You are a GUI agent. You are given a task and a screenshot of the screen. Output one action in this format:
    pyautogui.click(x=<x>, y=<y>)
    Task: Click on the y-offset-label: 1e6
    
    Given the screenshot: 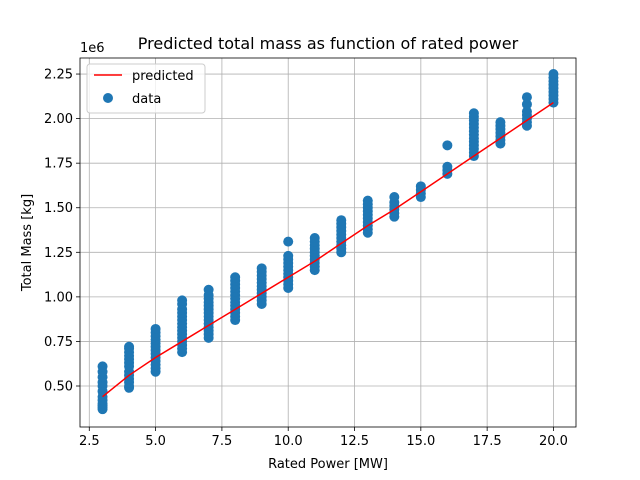 What is the action you would take?
    pyautogui.click(x=92, y=48)
    